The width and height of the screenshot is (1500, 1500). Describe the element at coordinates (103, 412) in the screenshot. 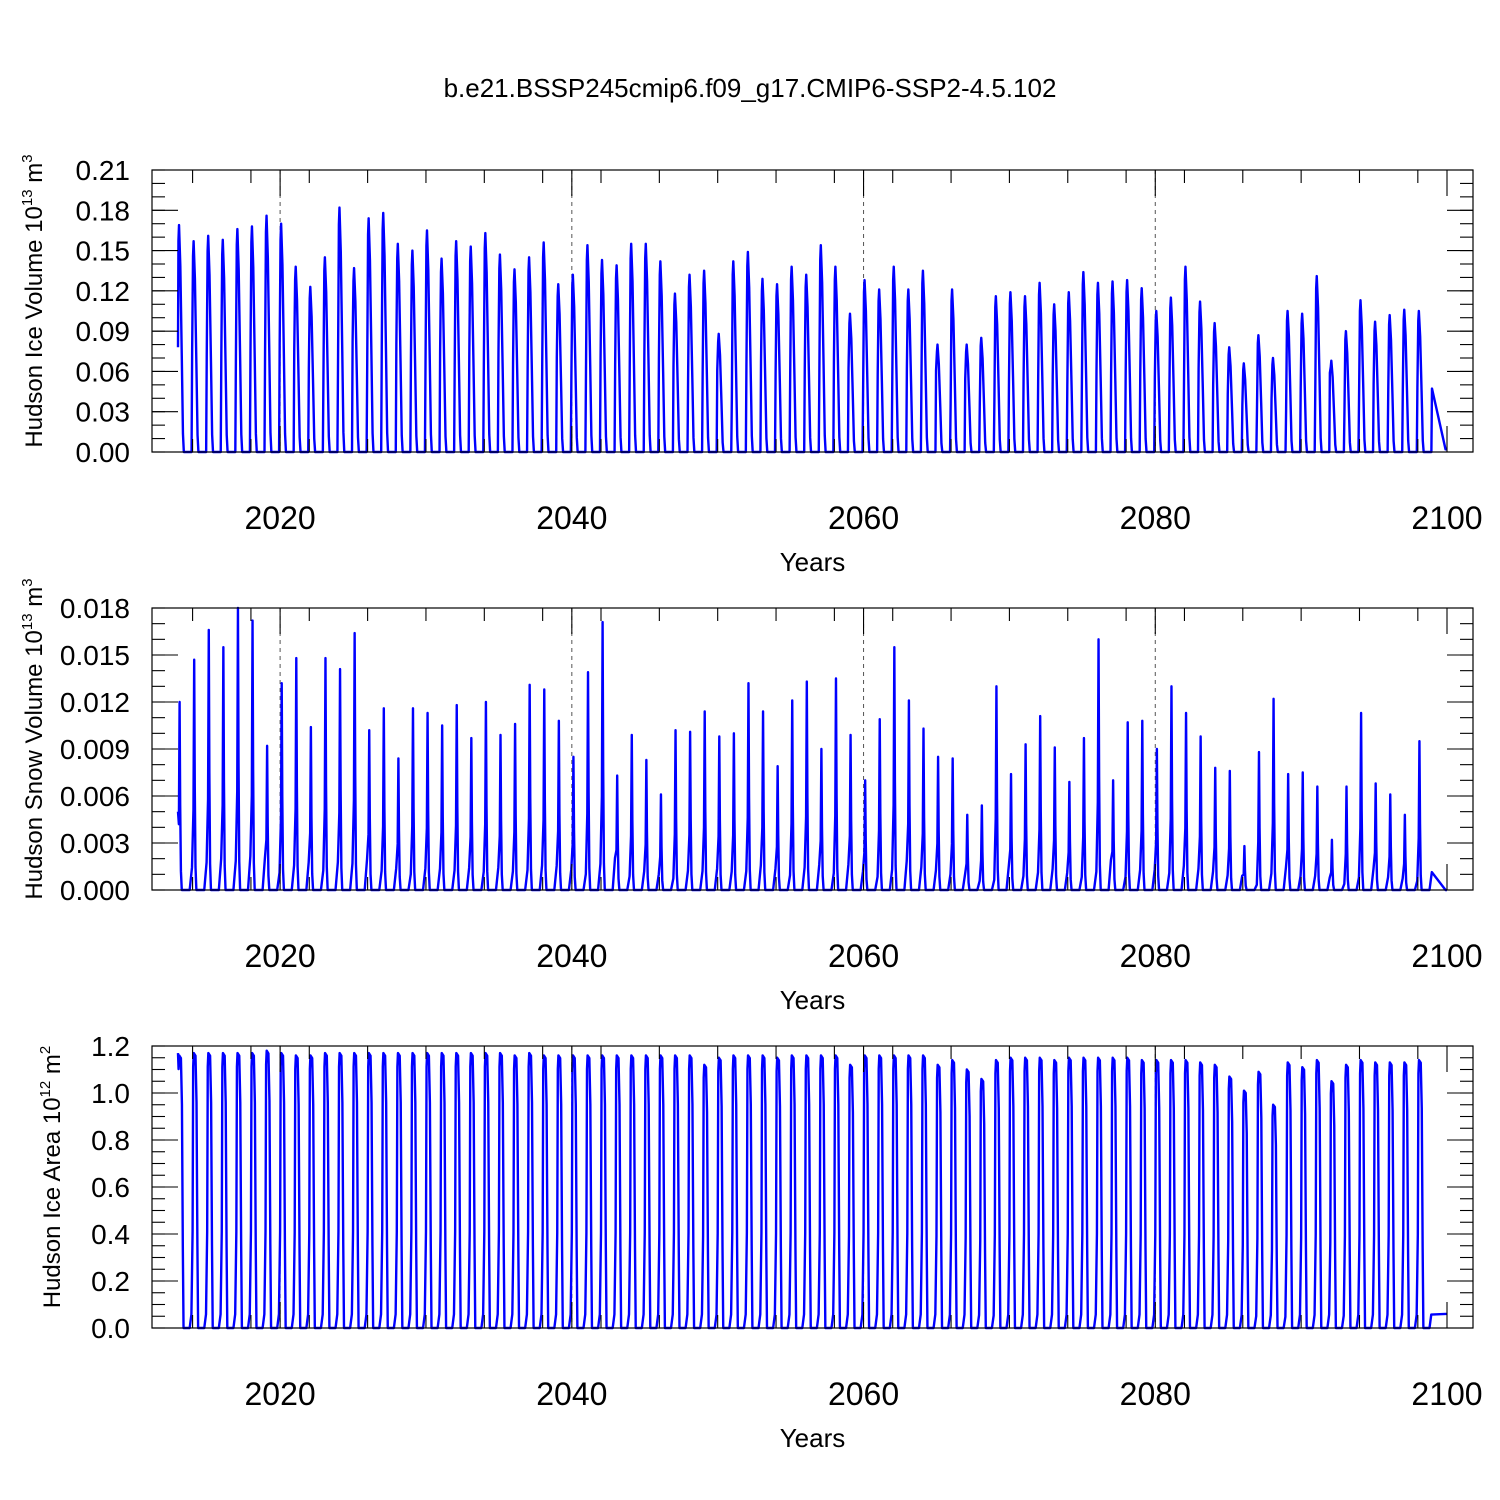

I see `y-tick-label: 0.03` at that location.